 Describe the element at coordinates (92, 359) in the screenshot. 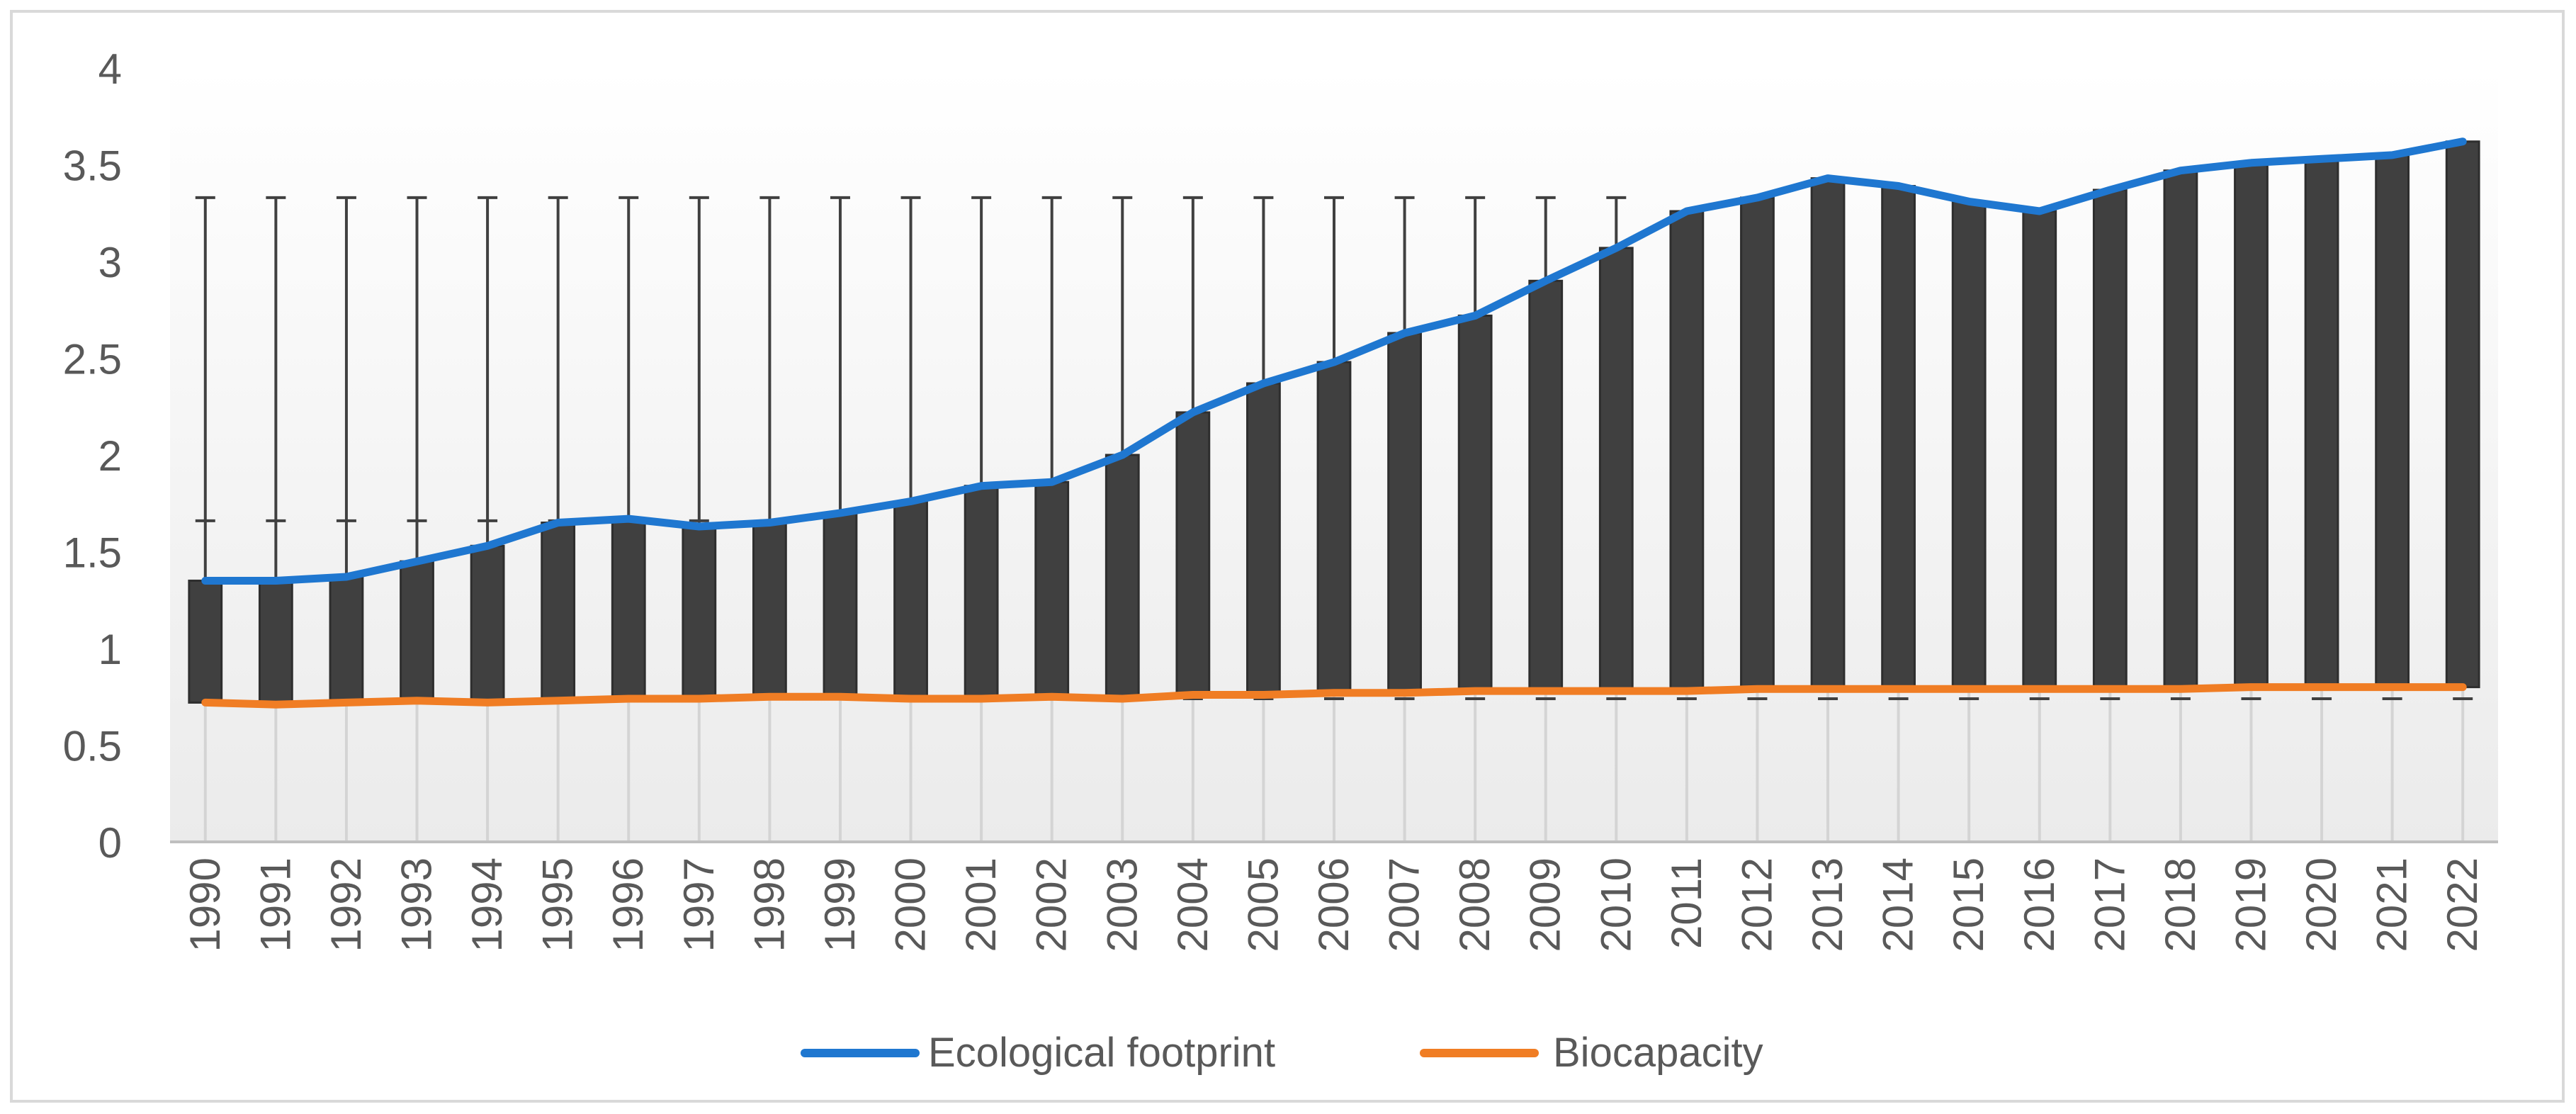

I see `y-tick-label-5: 2.5` at that location.